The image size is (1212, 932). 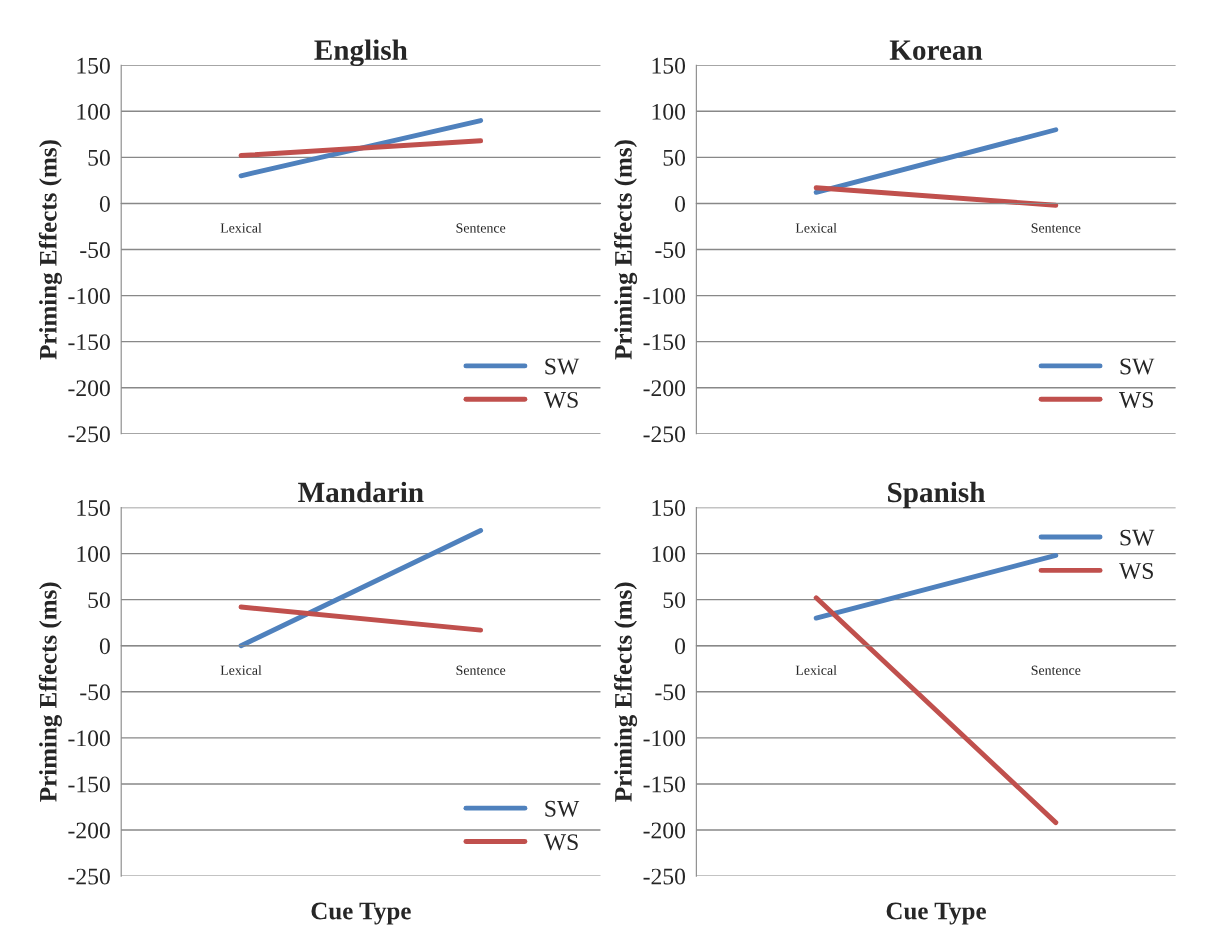 I want to click on chart-title: Mandarin, so click(x=361, y=492).